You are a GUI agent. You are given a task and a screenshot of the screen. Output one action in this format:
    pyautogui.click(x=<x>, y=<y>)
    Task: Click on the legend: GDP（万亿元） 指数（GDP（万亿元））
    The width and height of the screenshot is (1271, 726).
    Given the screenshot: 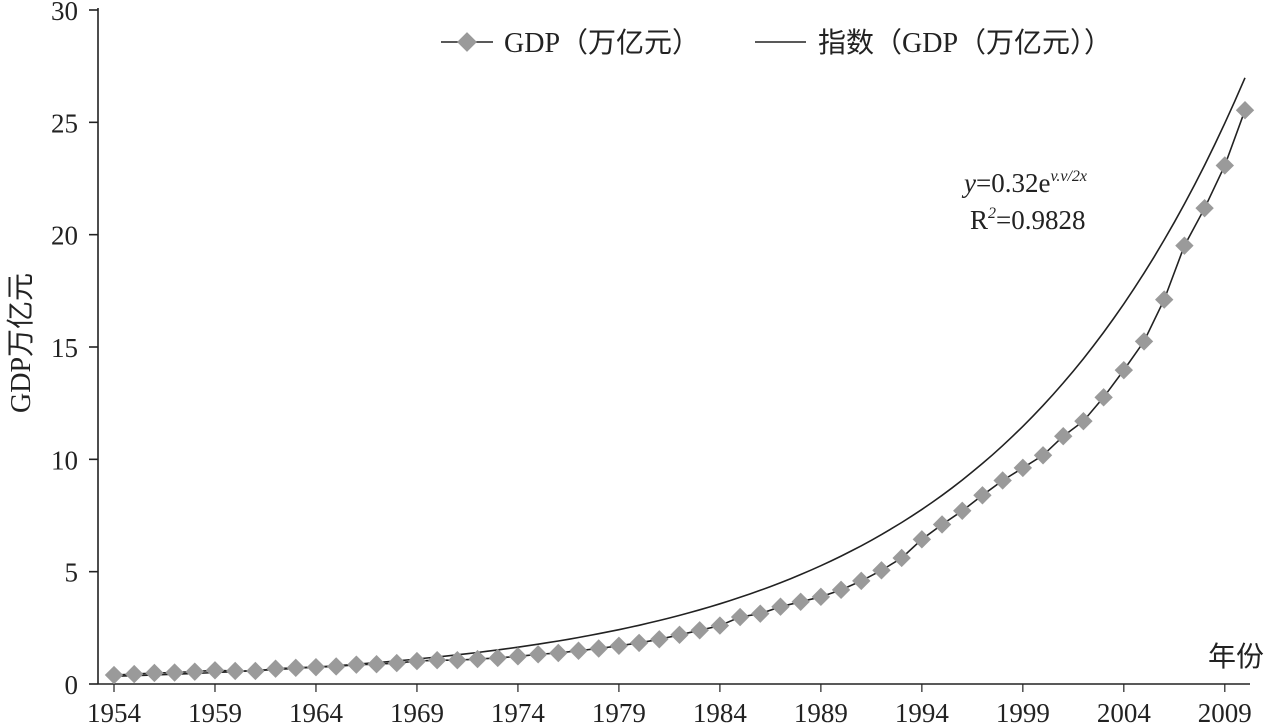 What is the action you would take?
    pyautogui.click(x=776, y=43)
    